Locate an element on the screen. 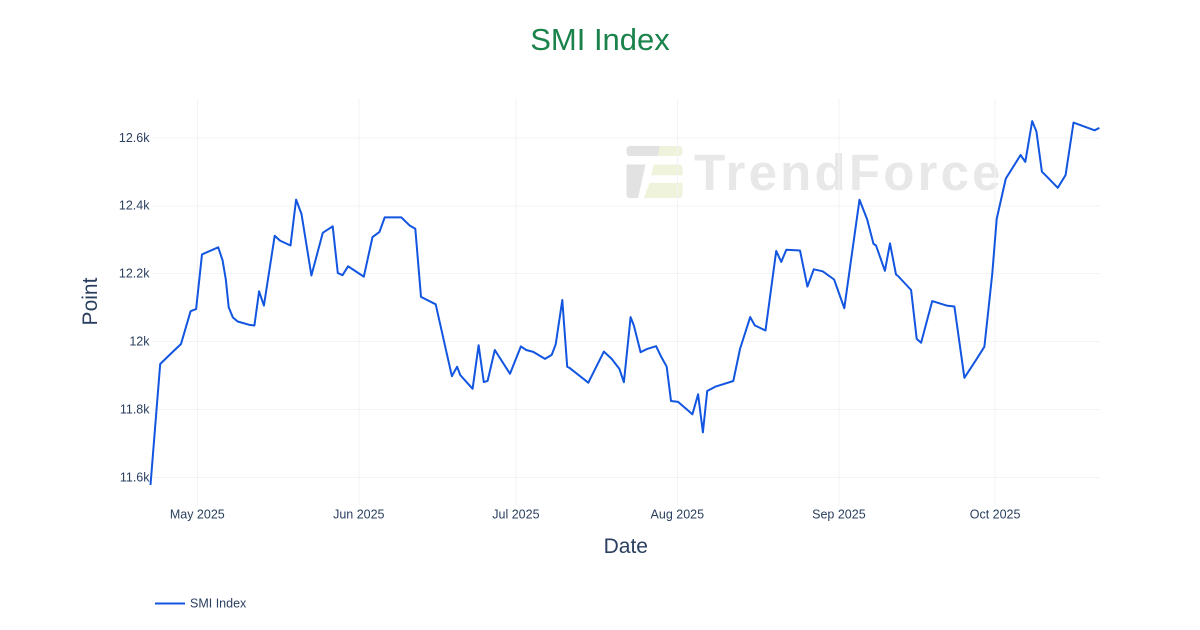 The image size is (1200, 630). svg-text: Jun 2025 is located at coordinates (358, 515).